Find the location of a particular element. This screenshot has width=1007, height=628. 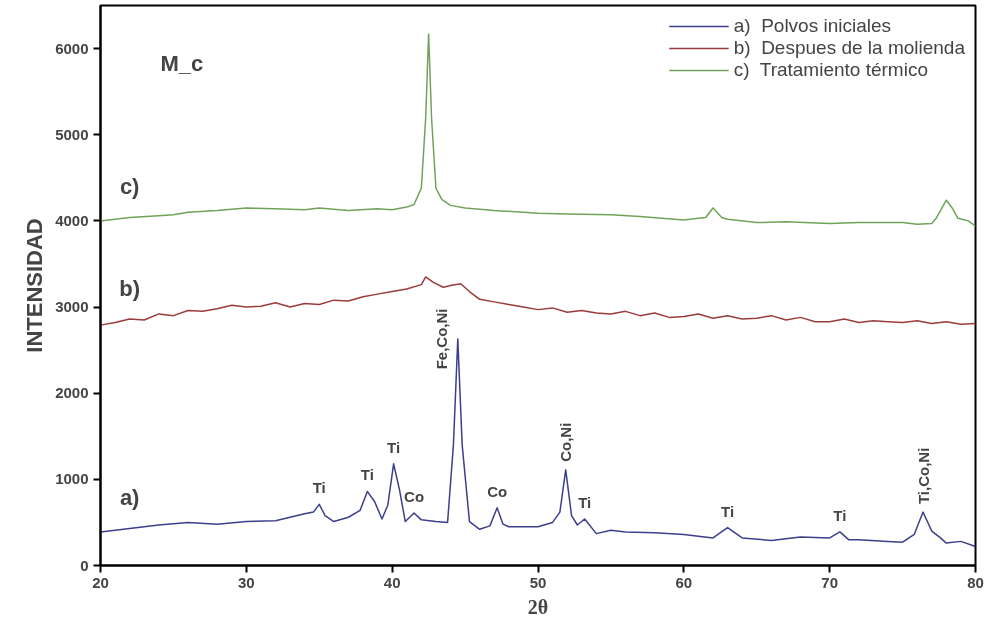

x-tick-label: 20 is located at coordinates (100, 582).